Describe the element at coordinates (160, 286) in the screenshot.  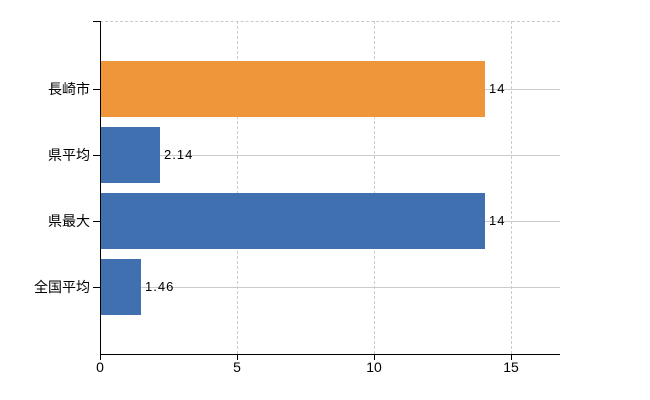
I see `bar-value-label: 1.46` at that location.